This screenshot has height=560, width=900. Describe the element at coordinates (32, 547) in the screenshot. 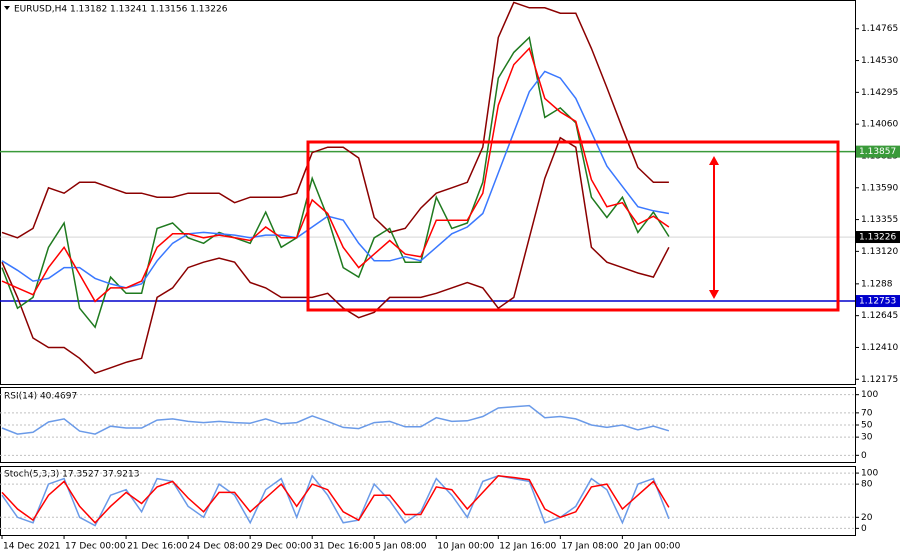

I see `x-tick-label: 14 Dec 2021` at that location.